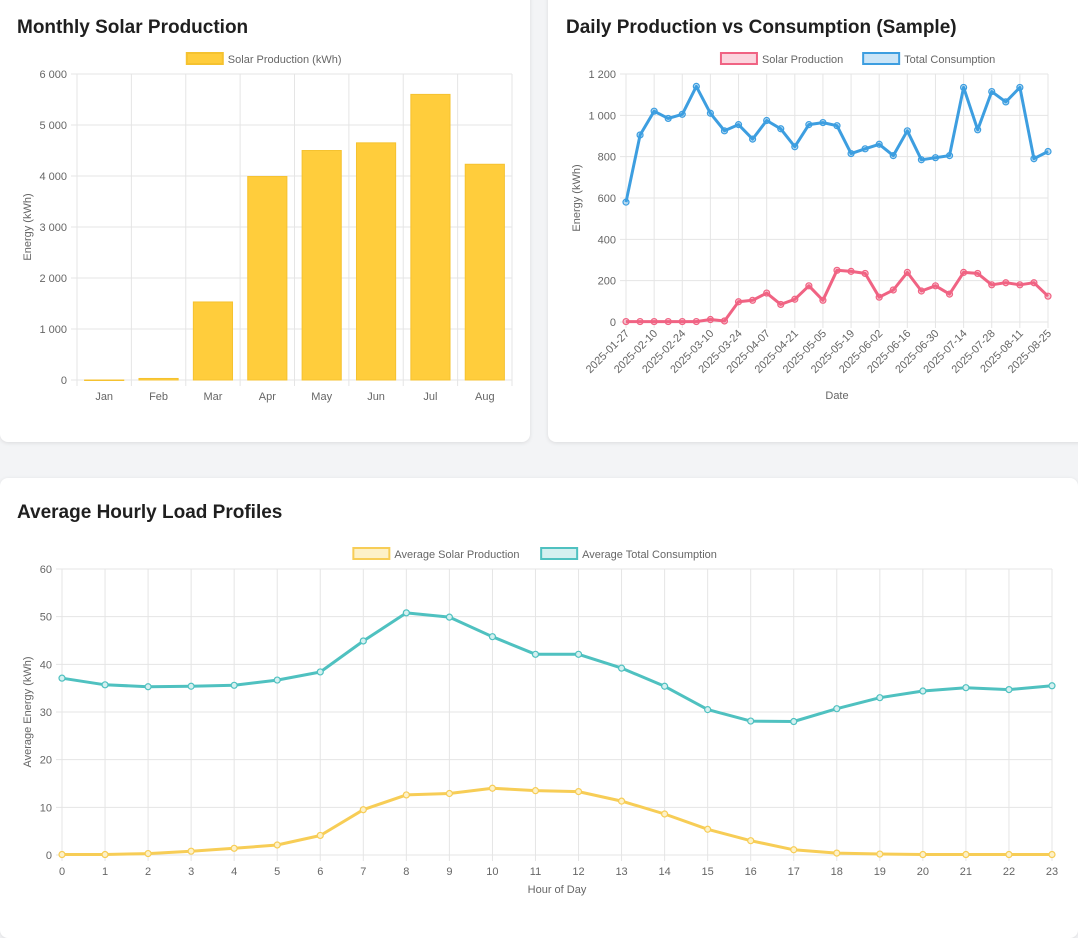 The height and width of the screenshot is (938, 1078). I want to click on y-tick-label: 60, so click(46, 570).